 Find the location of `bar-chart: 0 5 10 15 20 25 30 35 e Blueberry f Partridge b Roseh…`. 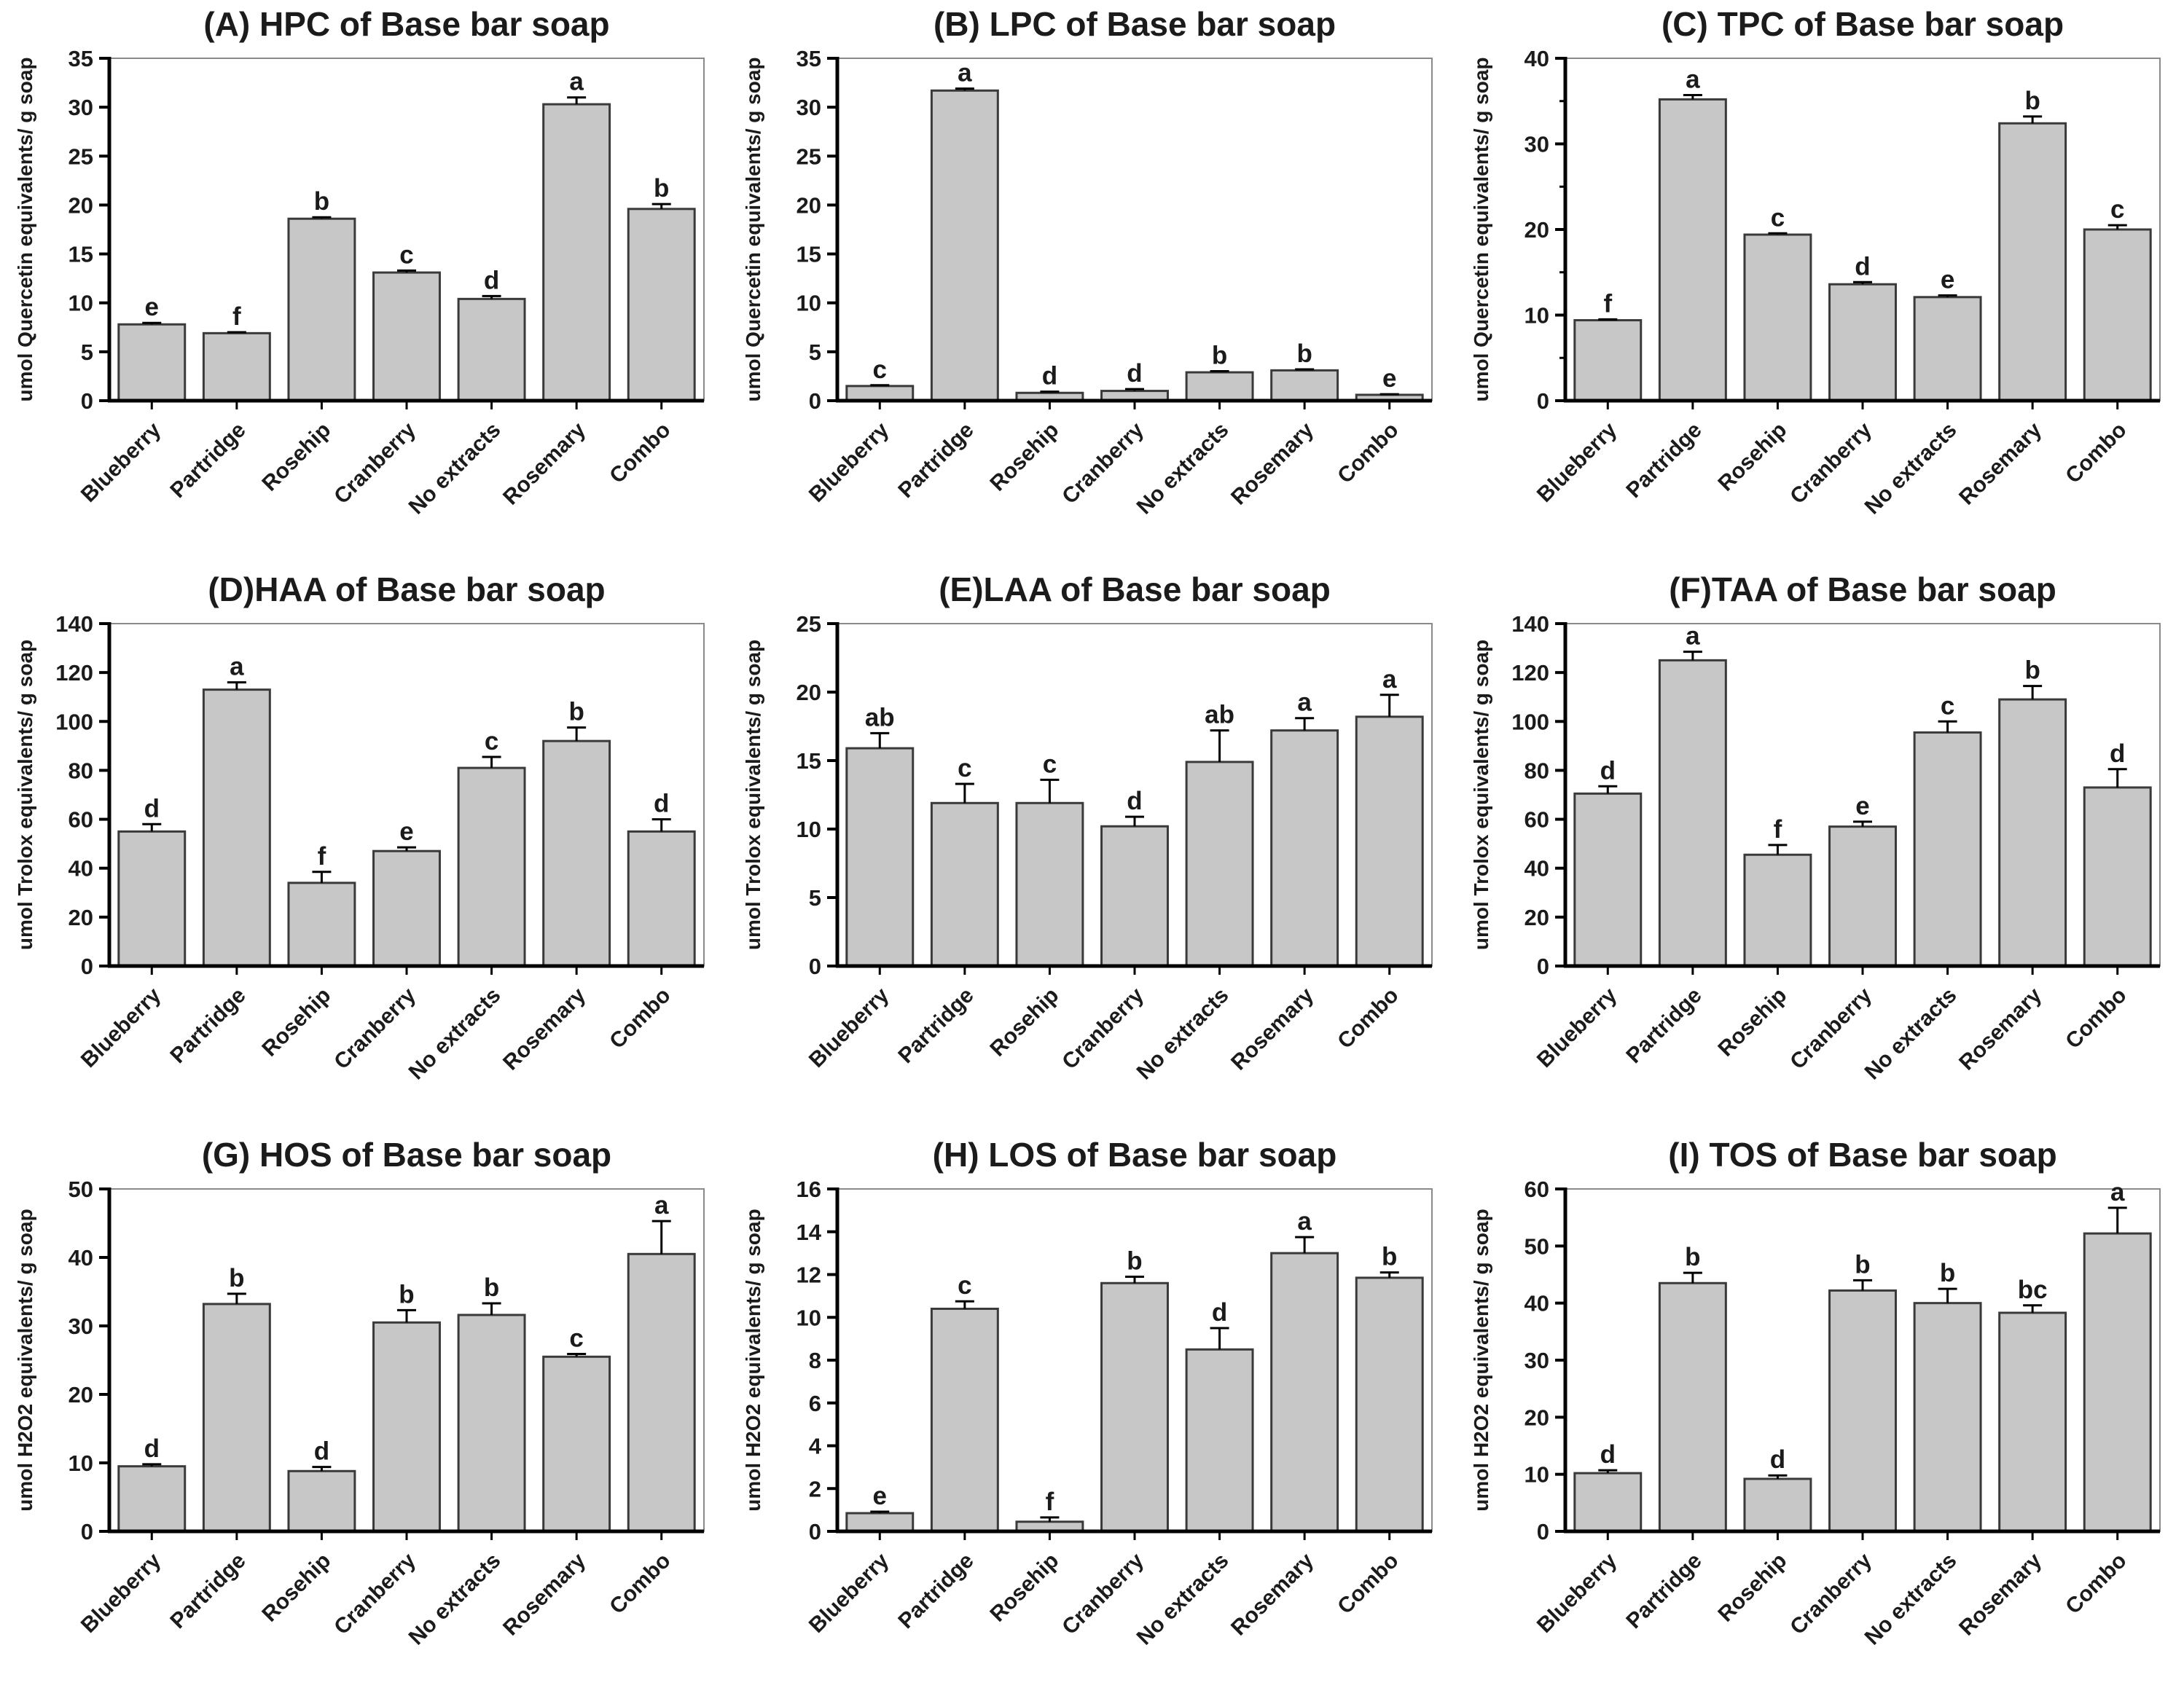

bar-chart: 0 5 10 15 20 25 30 35 e Blueberry f Partridge b Roseh… is located at coordinates (359, 282).